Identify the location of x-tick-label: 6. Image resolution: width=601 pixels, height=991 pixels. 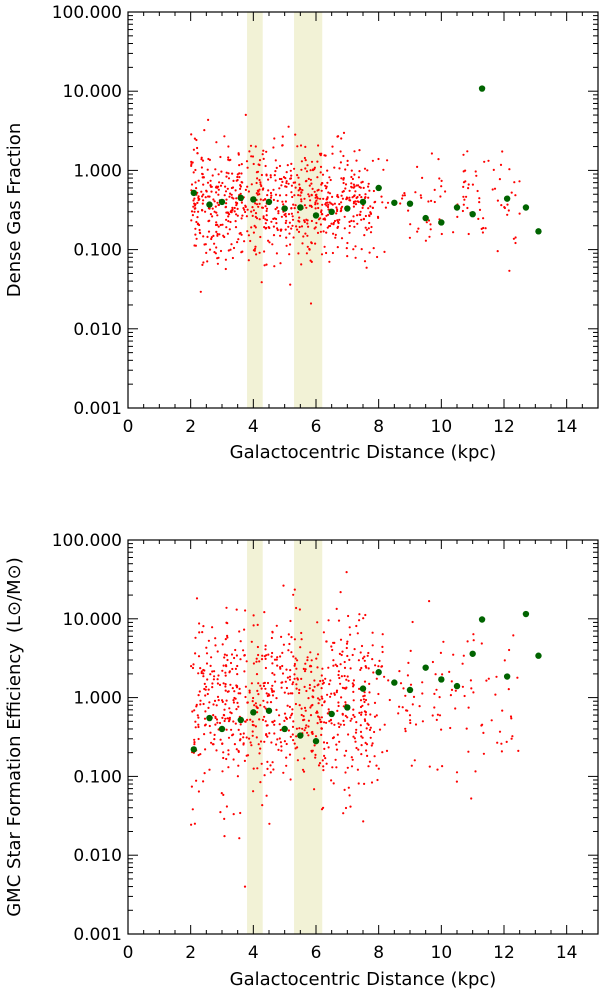
(316, 427).